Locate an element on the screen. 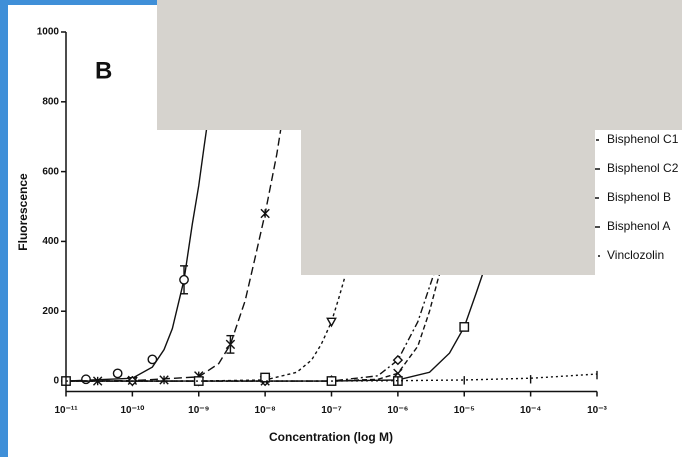 The width and height of the screenshot is (682, 457). y-tick-label: 200 is located at coordinates (50, 311).